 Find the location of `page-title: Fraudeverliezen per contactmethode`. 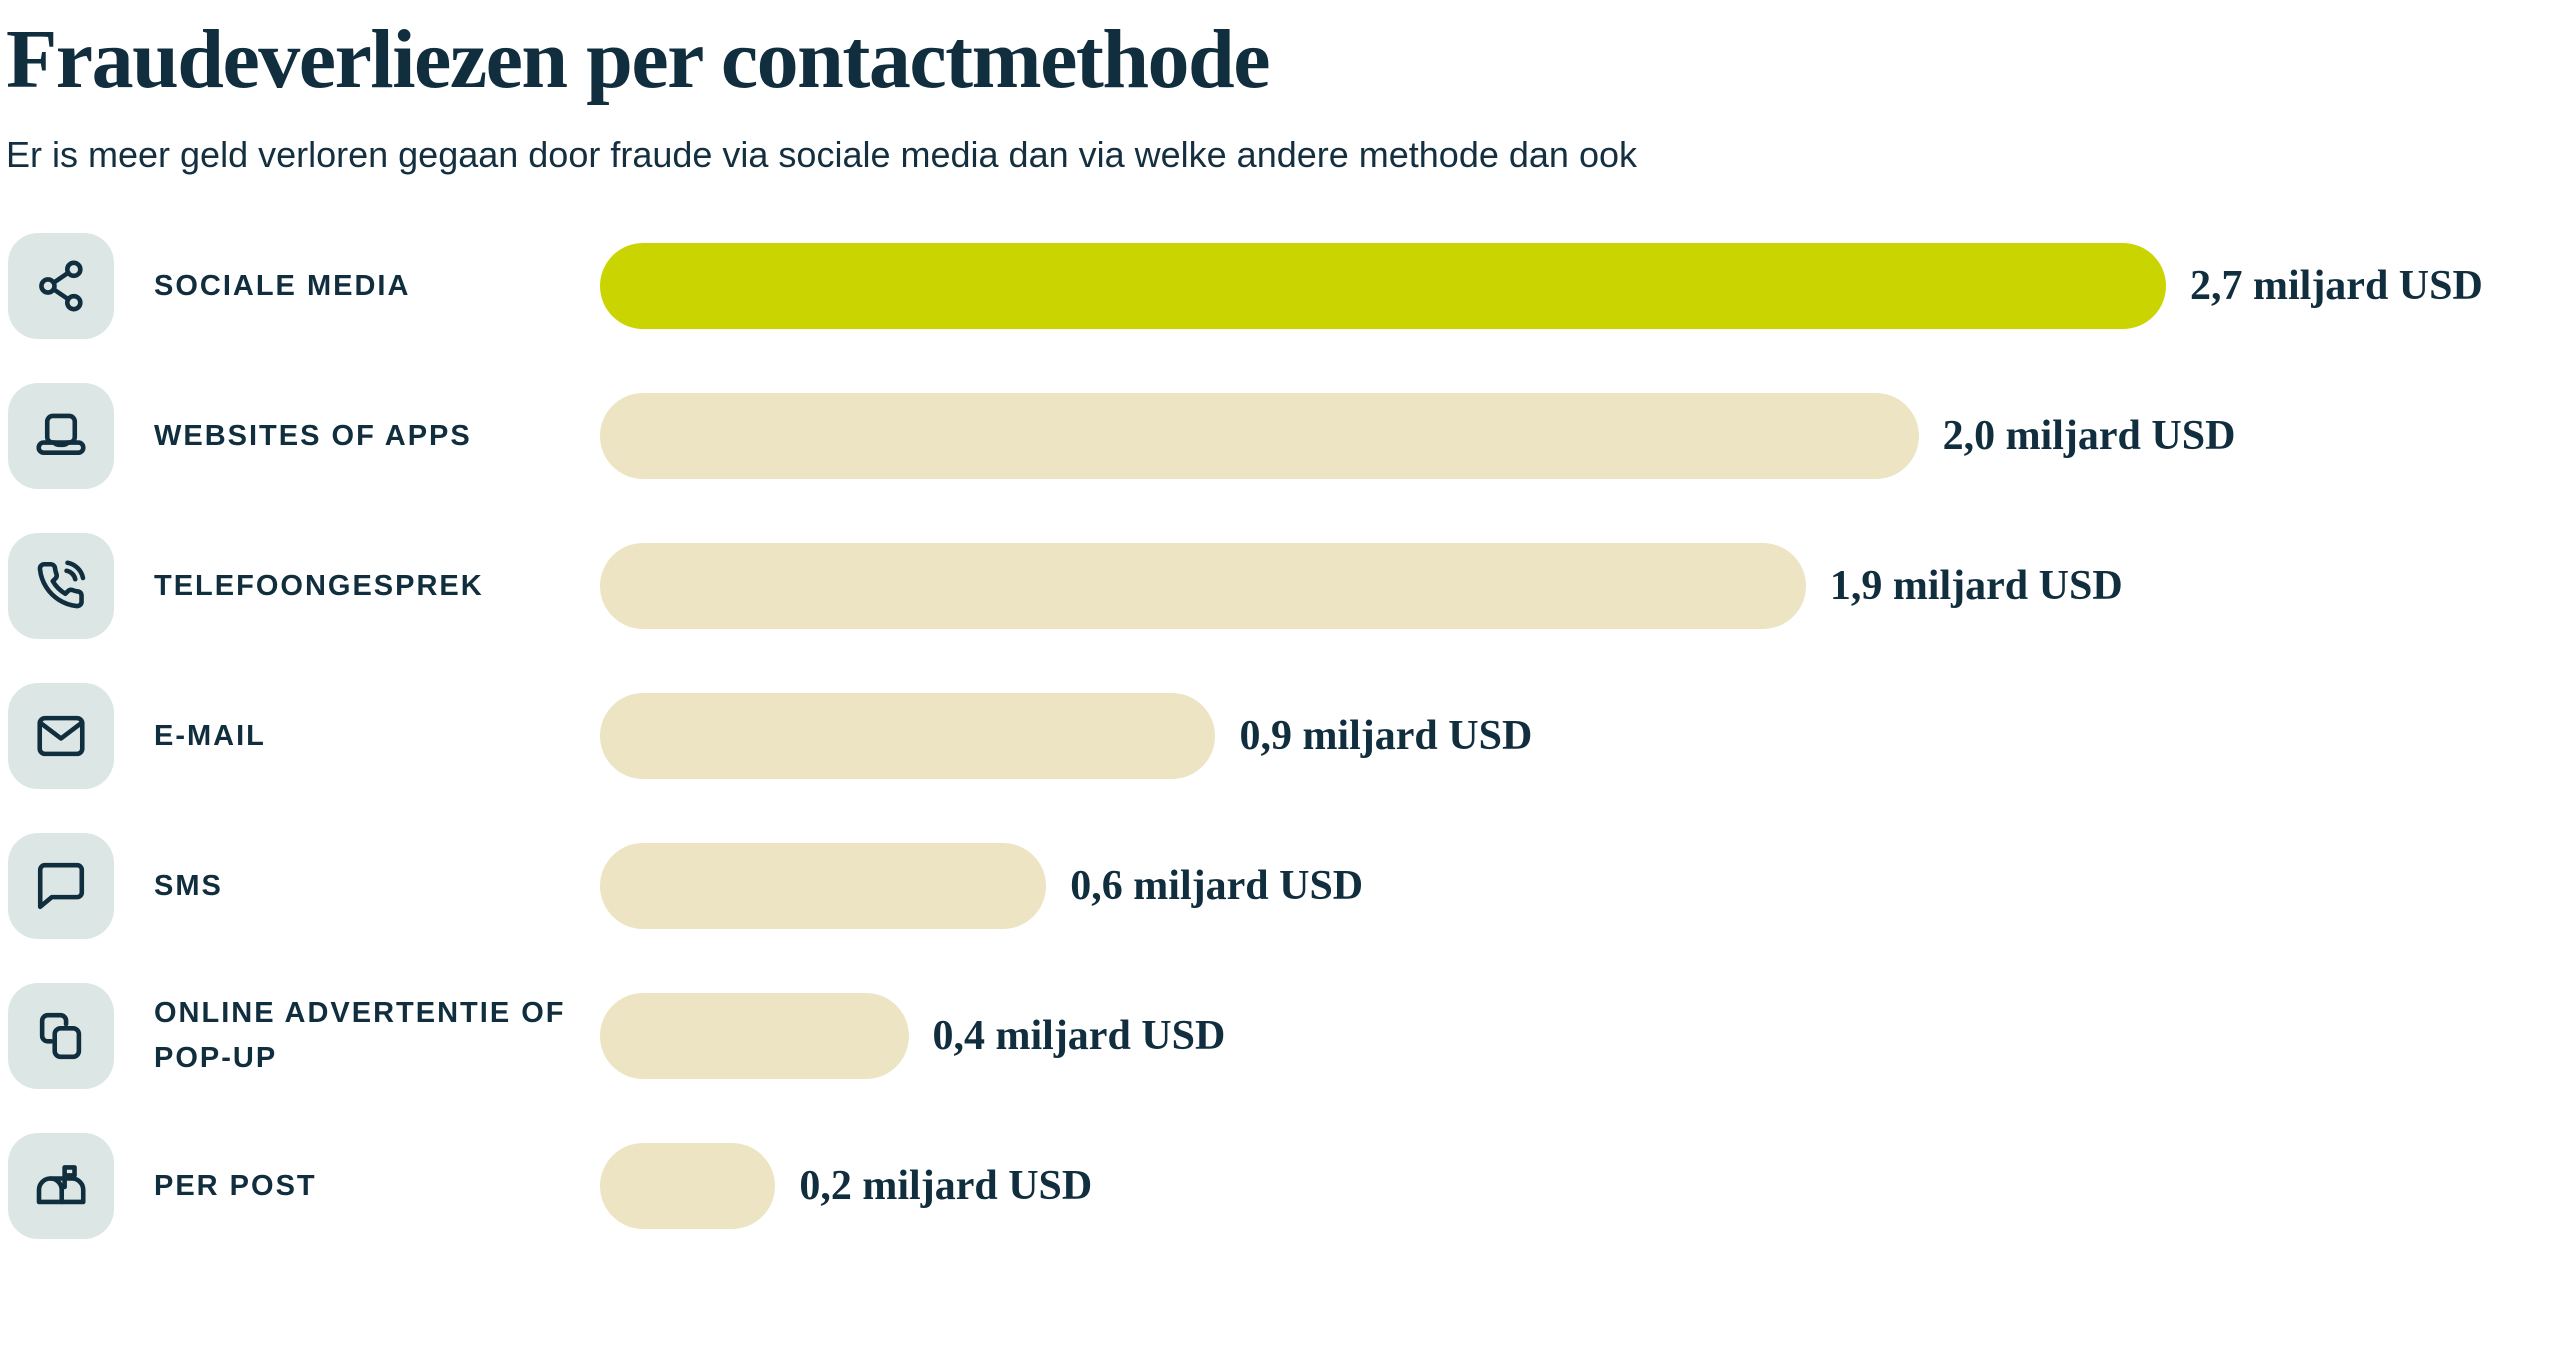

page-title: Fraudeverliezen per contactmethode is located at coordinates (638, 59).